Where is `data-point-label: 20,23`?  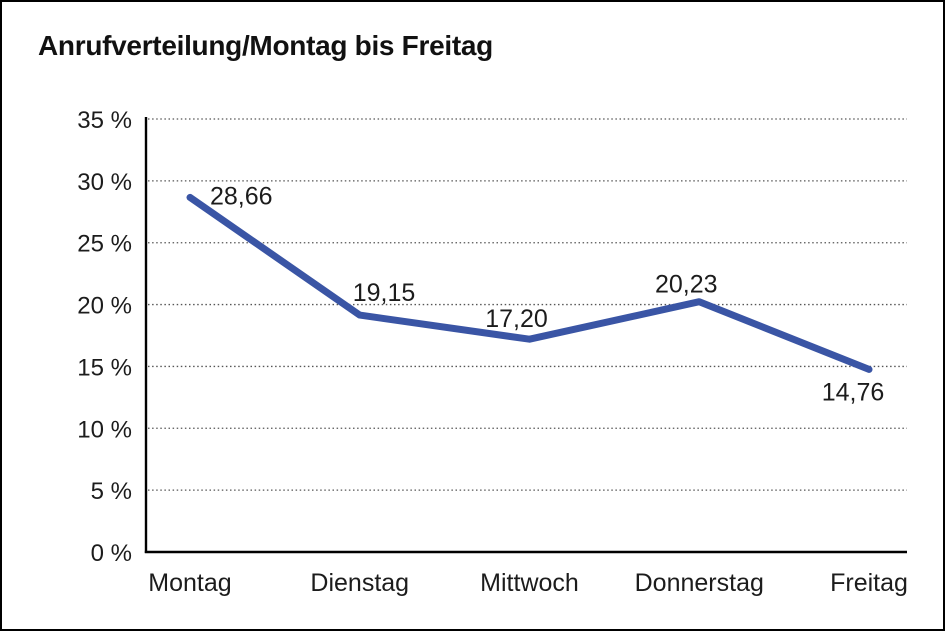 data-point-label: 20,23 is located at coordinates (686, 285).